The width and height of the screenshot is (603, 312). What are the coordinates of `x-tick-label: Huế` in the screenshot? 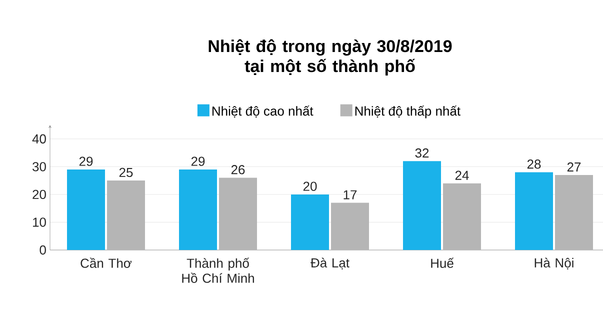 It's located at (442, 263).